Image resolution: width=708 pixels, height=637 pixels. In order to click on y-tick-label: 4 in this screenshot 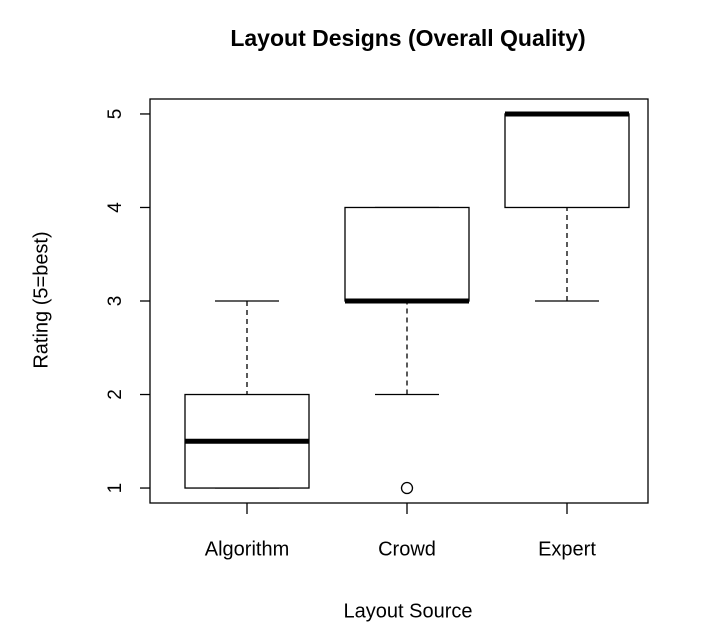, I will do `click(115, 207)`.